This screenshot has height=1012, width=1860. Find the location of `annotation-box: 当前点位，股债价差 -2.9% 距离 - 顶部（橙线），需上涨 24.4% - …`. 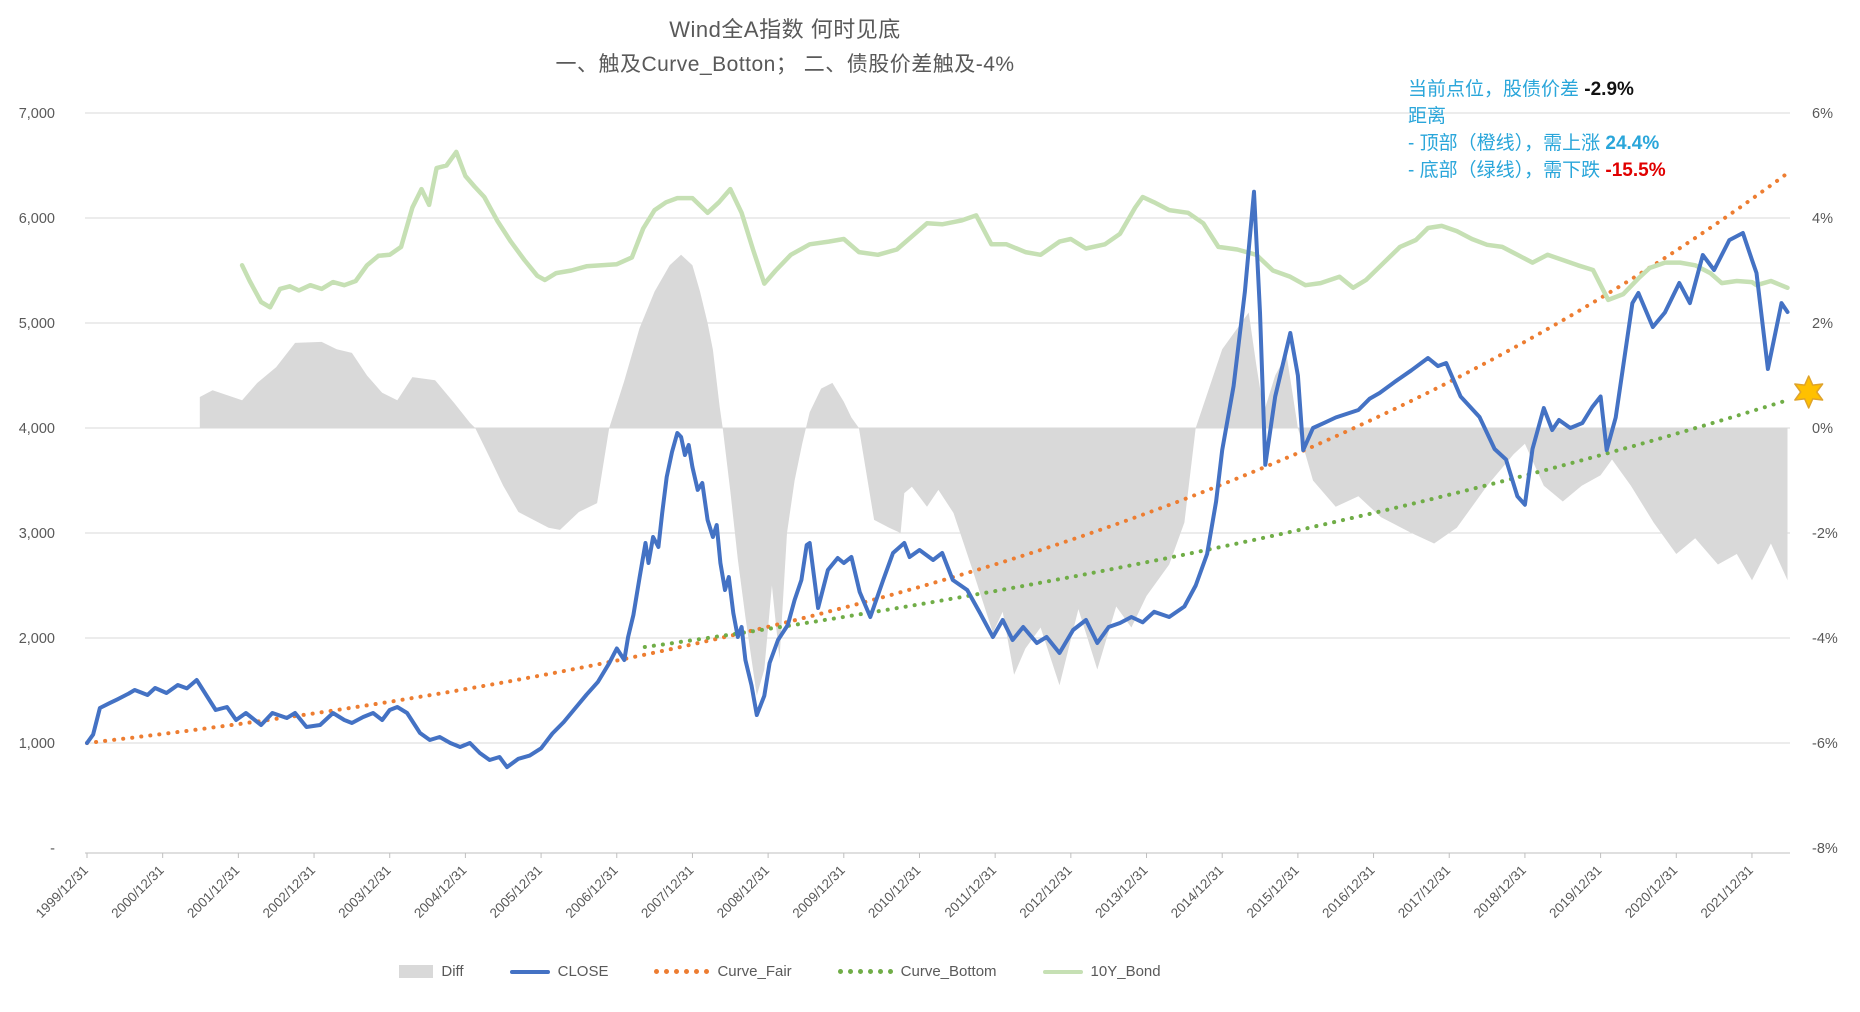

annotation-box: 当前点位，股债价差 -2.9% 距离 - 顶部（橙线），需上涨 24.4% - … is located at coordinates (1537, 130).